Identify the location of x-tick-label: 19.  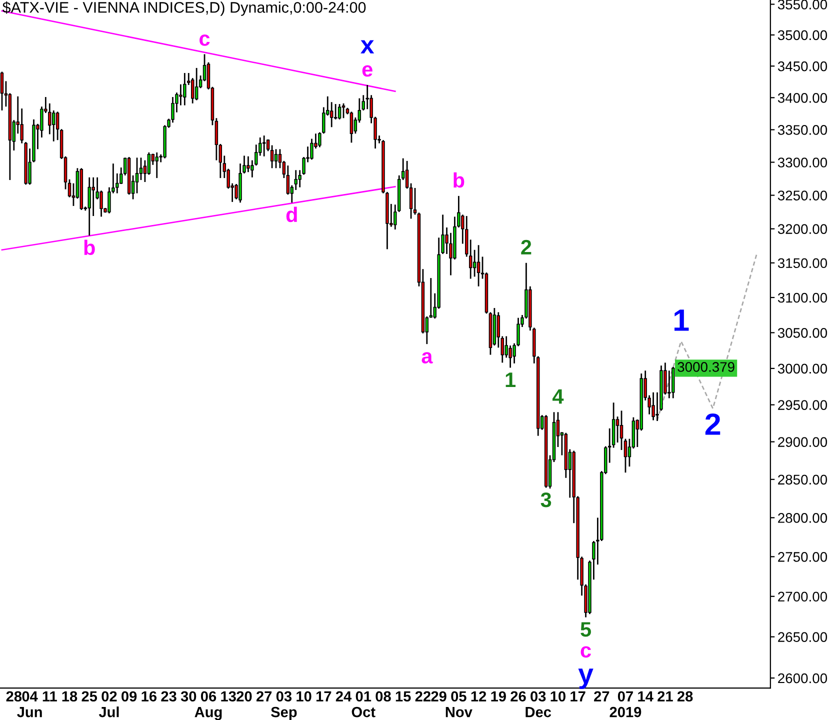
(498, 696).